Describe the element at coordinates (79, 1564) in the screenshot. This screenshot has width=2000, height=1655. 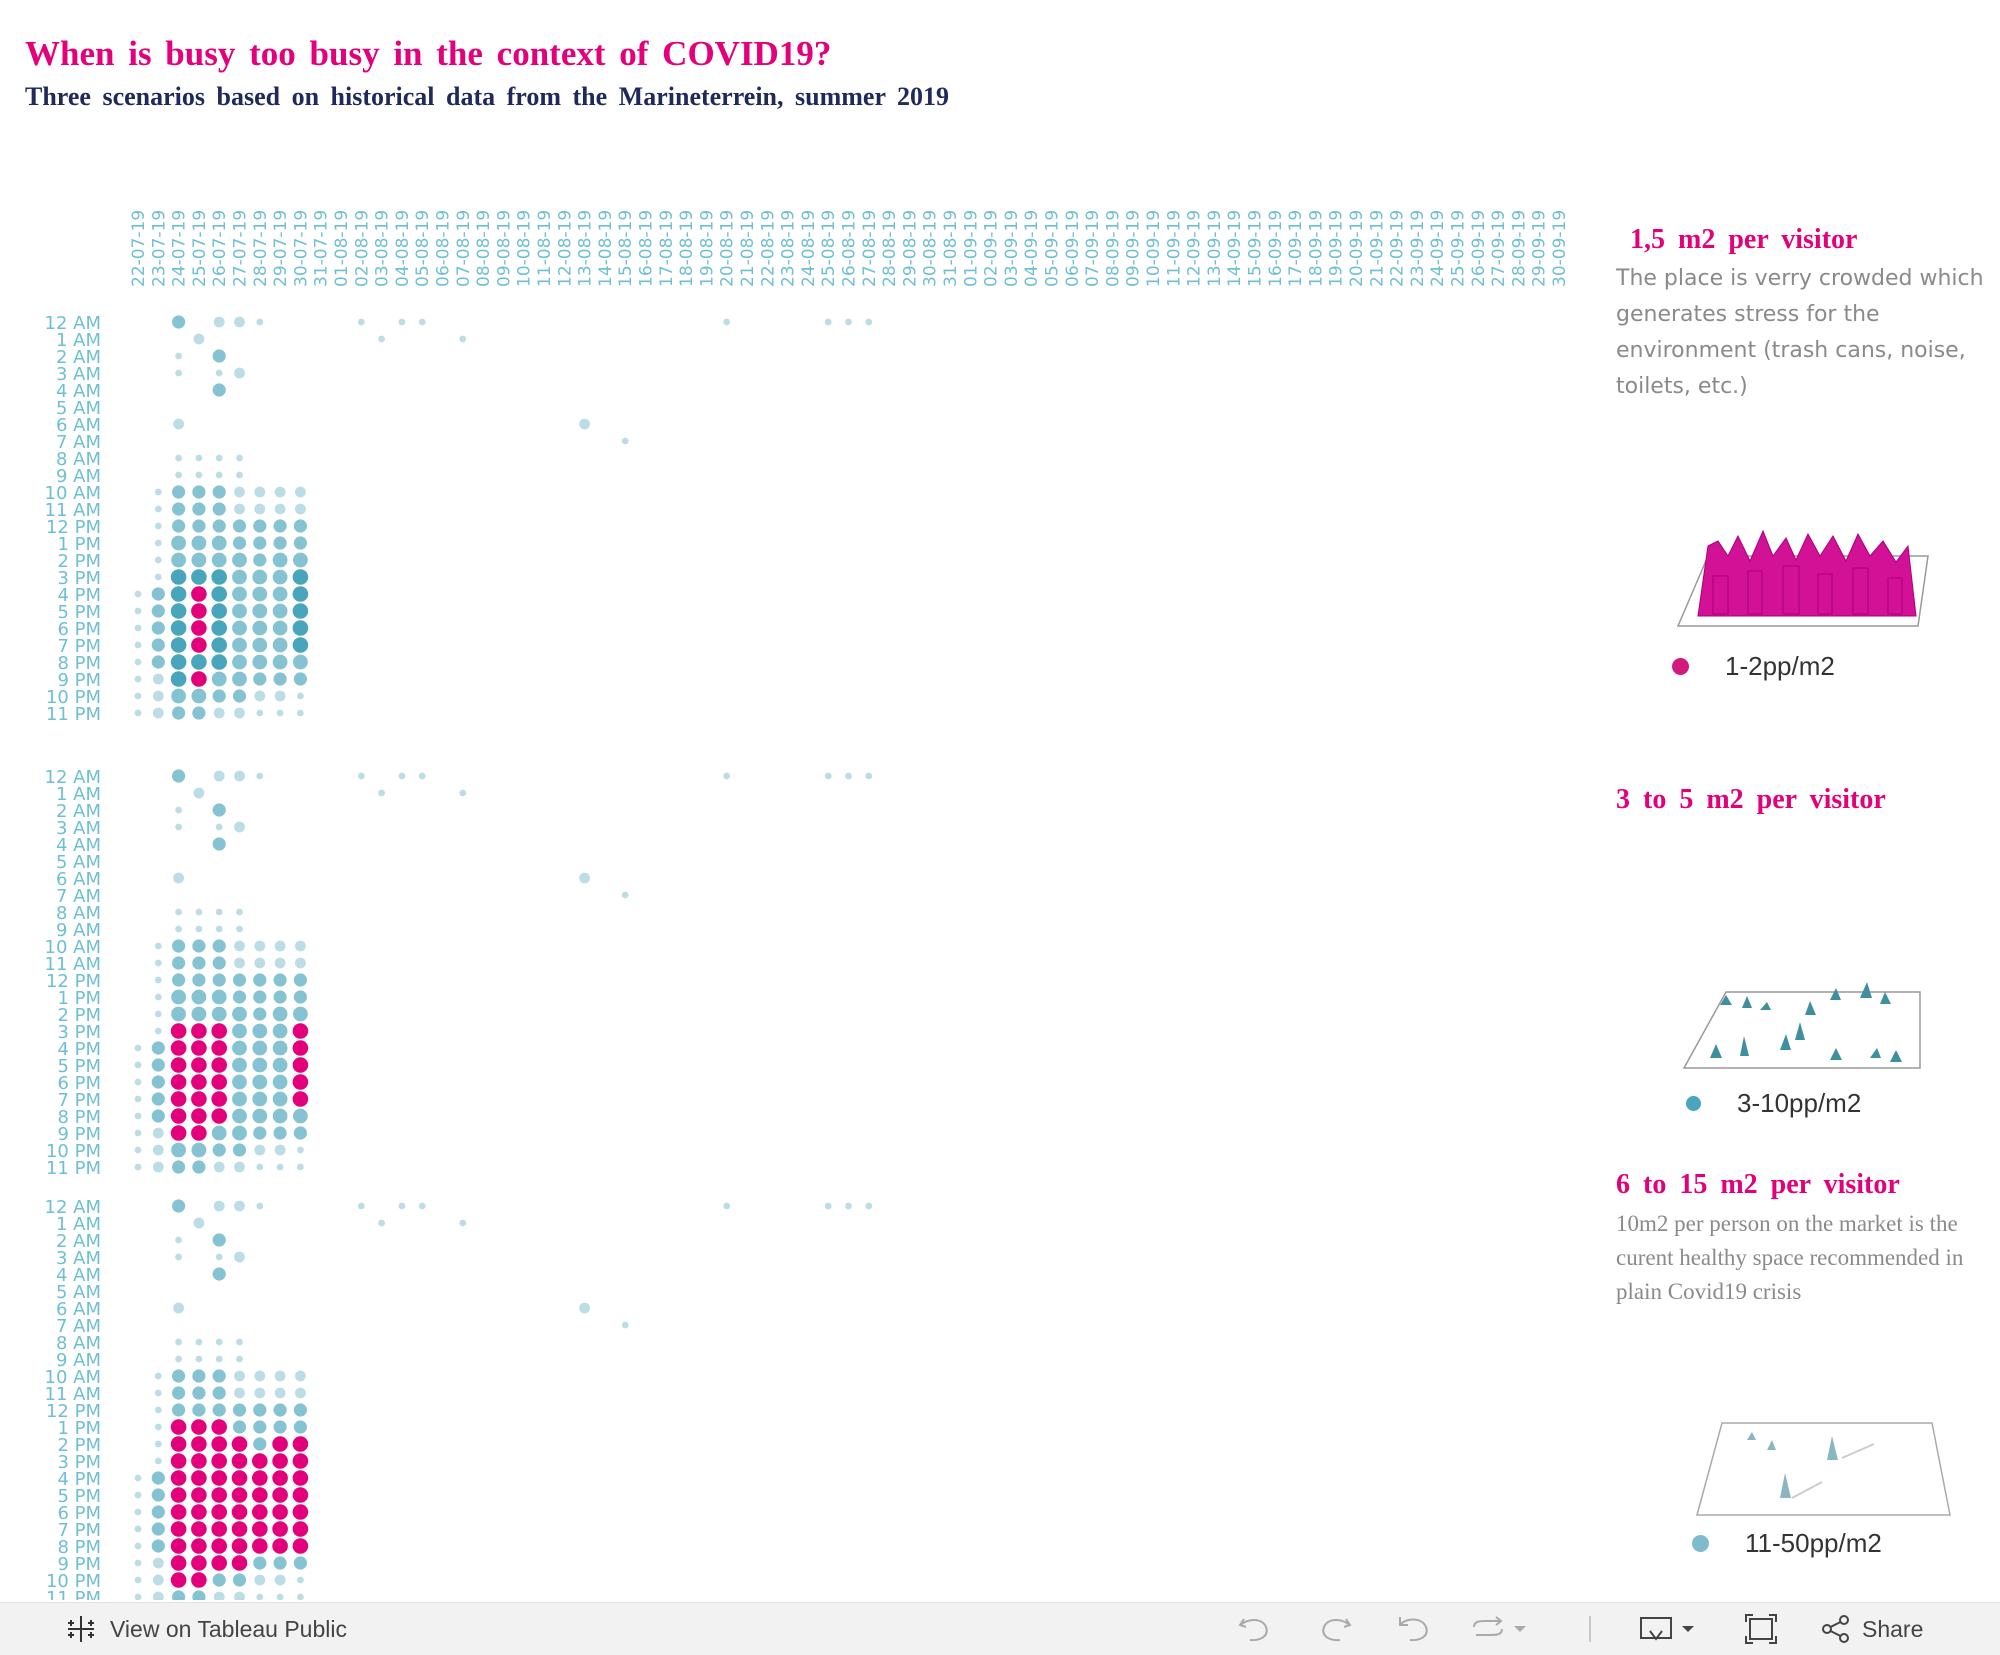
I see `hour-tick-label: 9 PM` at that location.